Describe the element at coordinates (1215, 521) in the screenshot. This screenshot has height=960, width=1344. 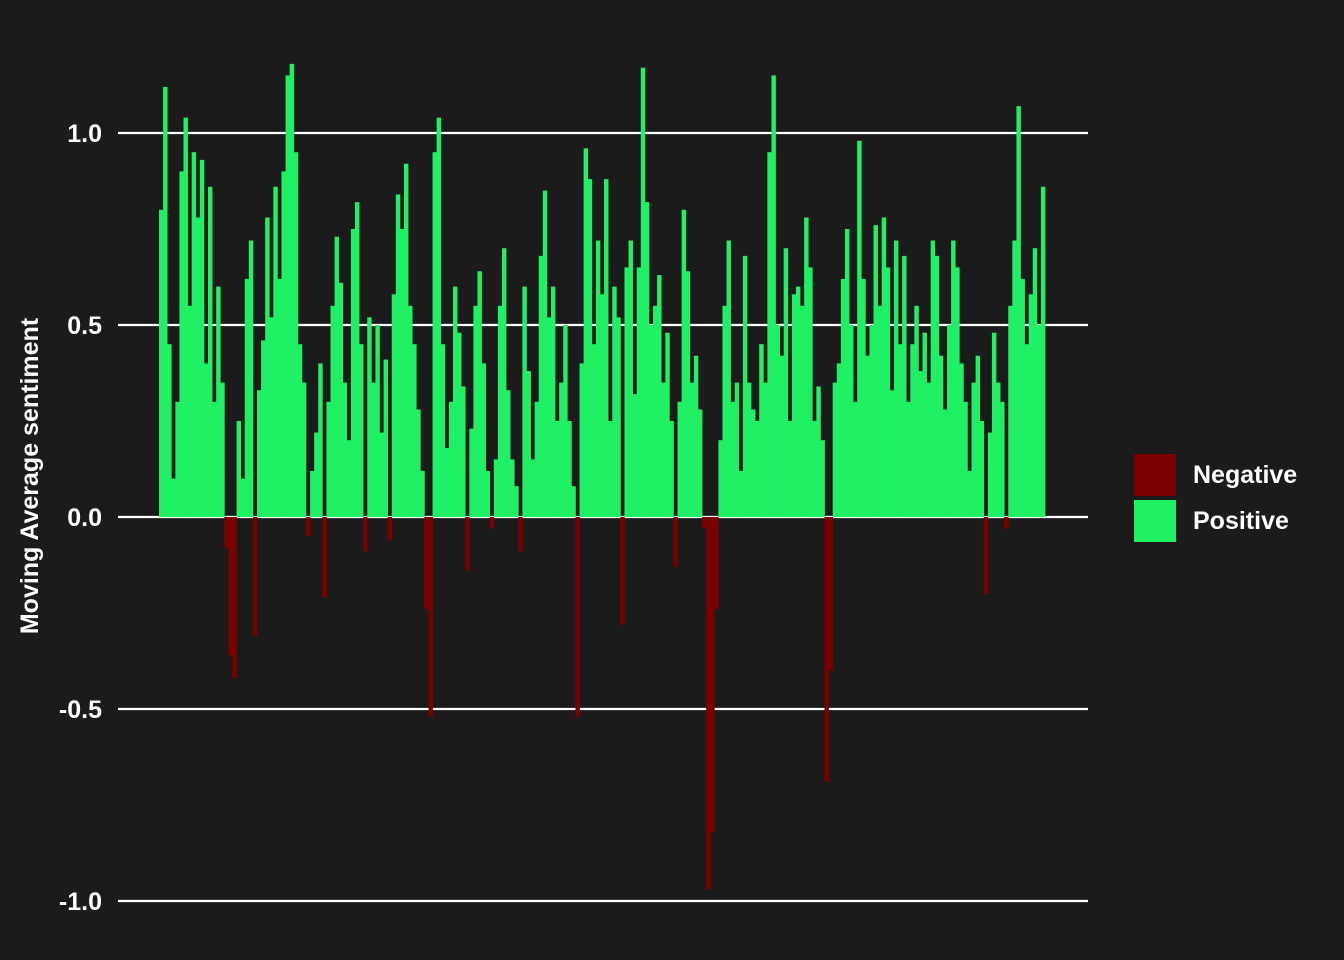
I see `legend-item-positive: Positive` at that location.